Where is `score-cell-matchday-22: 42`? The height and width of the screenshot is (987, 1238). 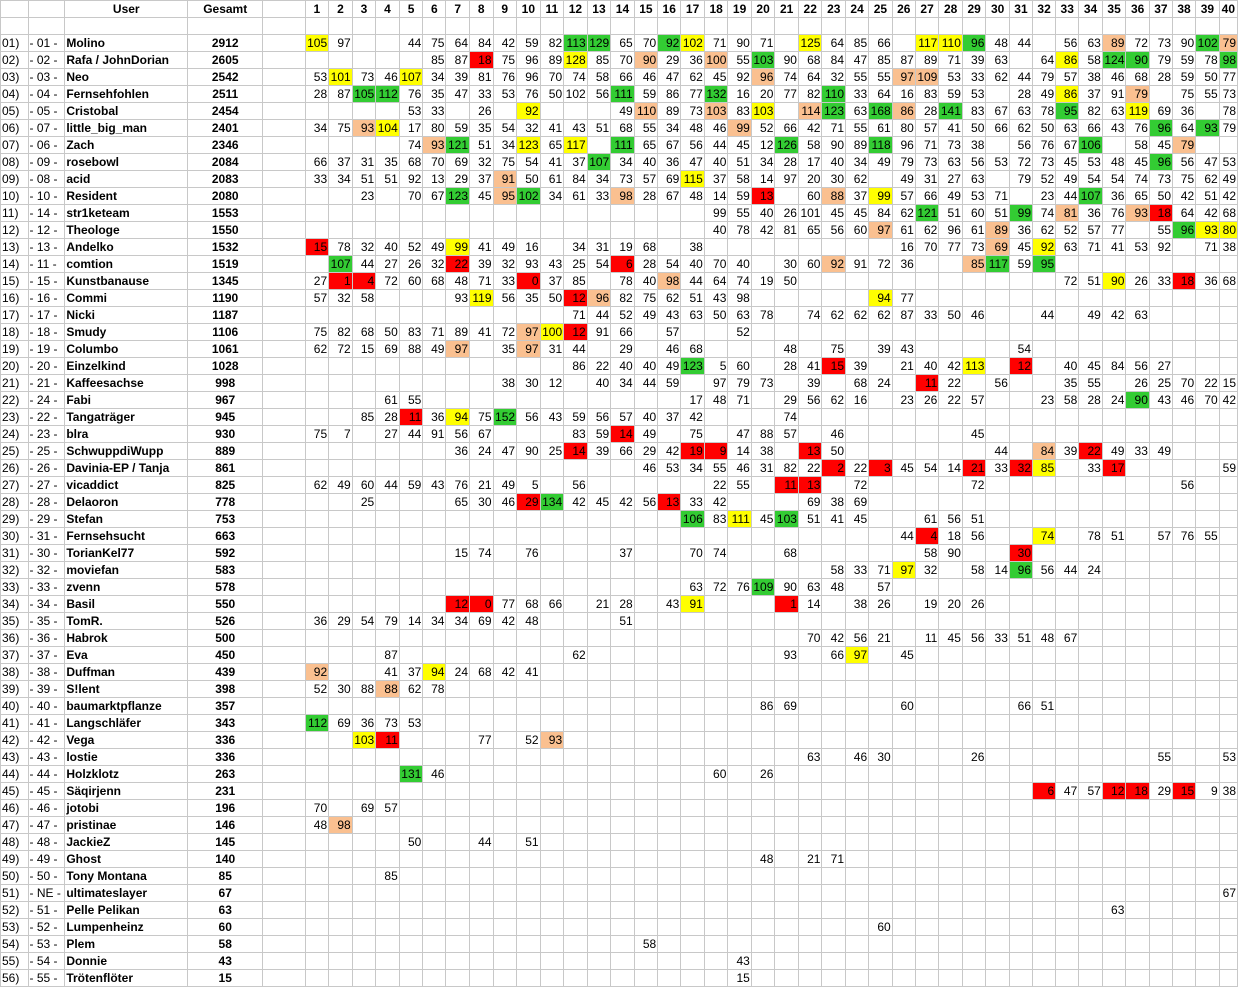
score-cell-matchday-22: 42 is located at coordinates (810, 128).